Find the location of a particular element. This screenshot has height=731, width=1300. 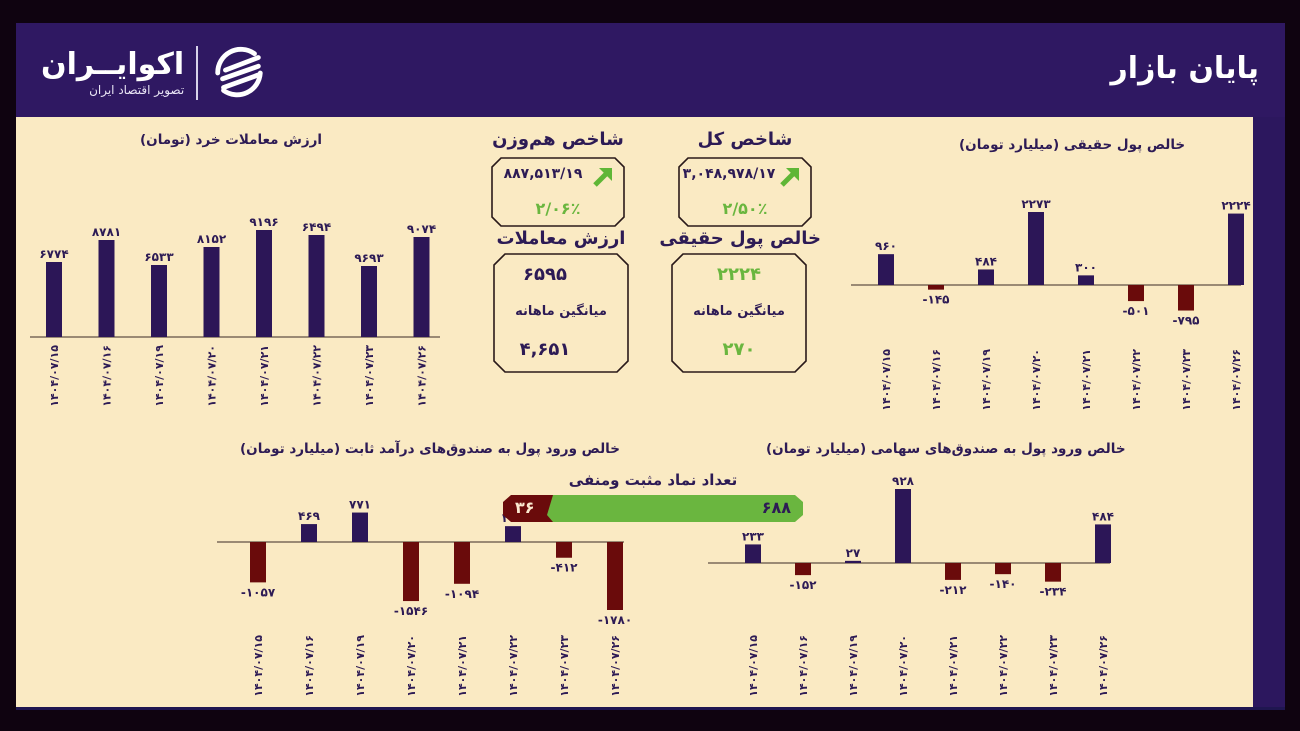

bar-value-label: -۱۴۰ is located at coordinates (1003, 584).